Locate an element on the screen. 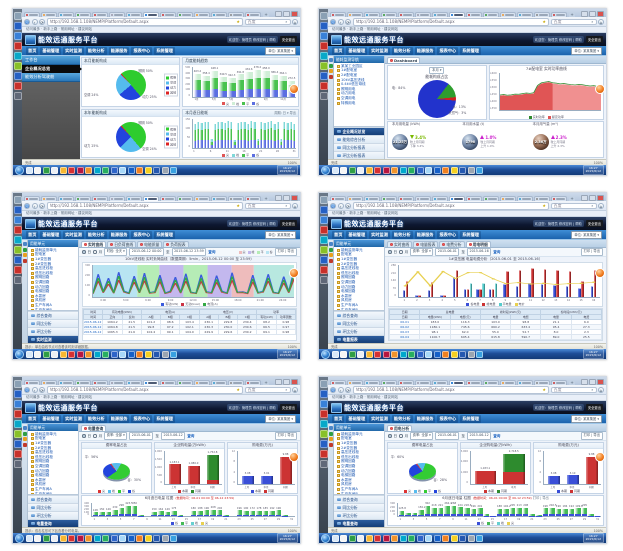  sidebar-menu-item: 同比分析 is located at coordinates (53, 507).